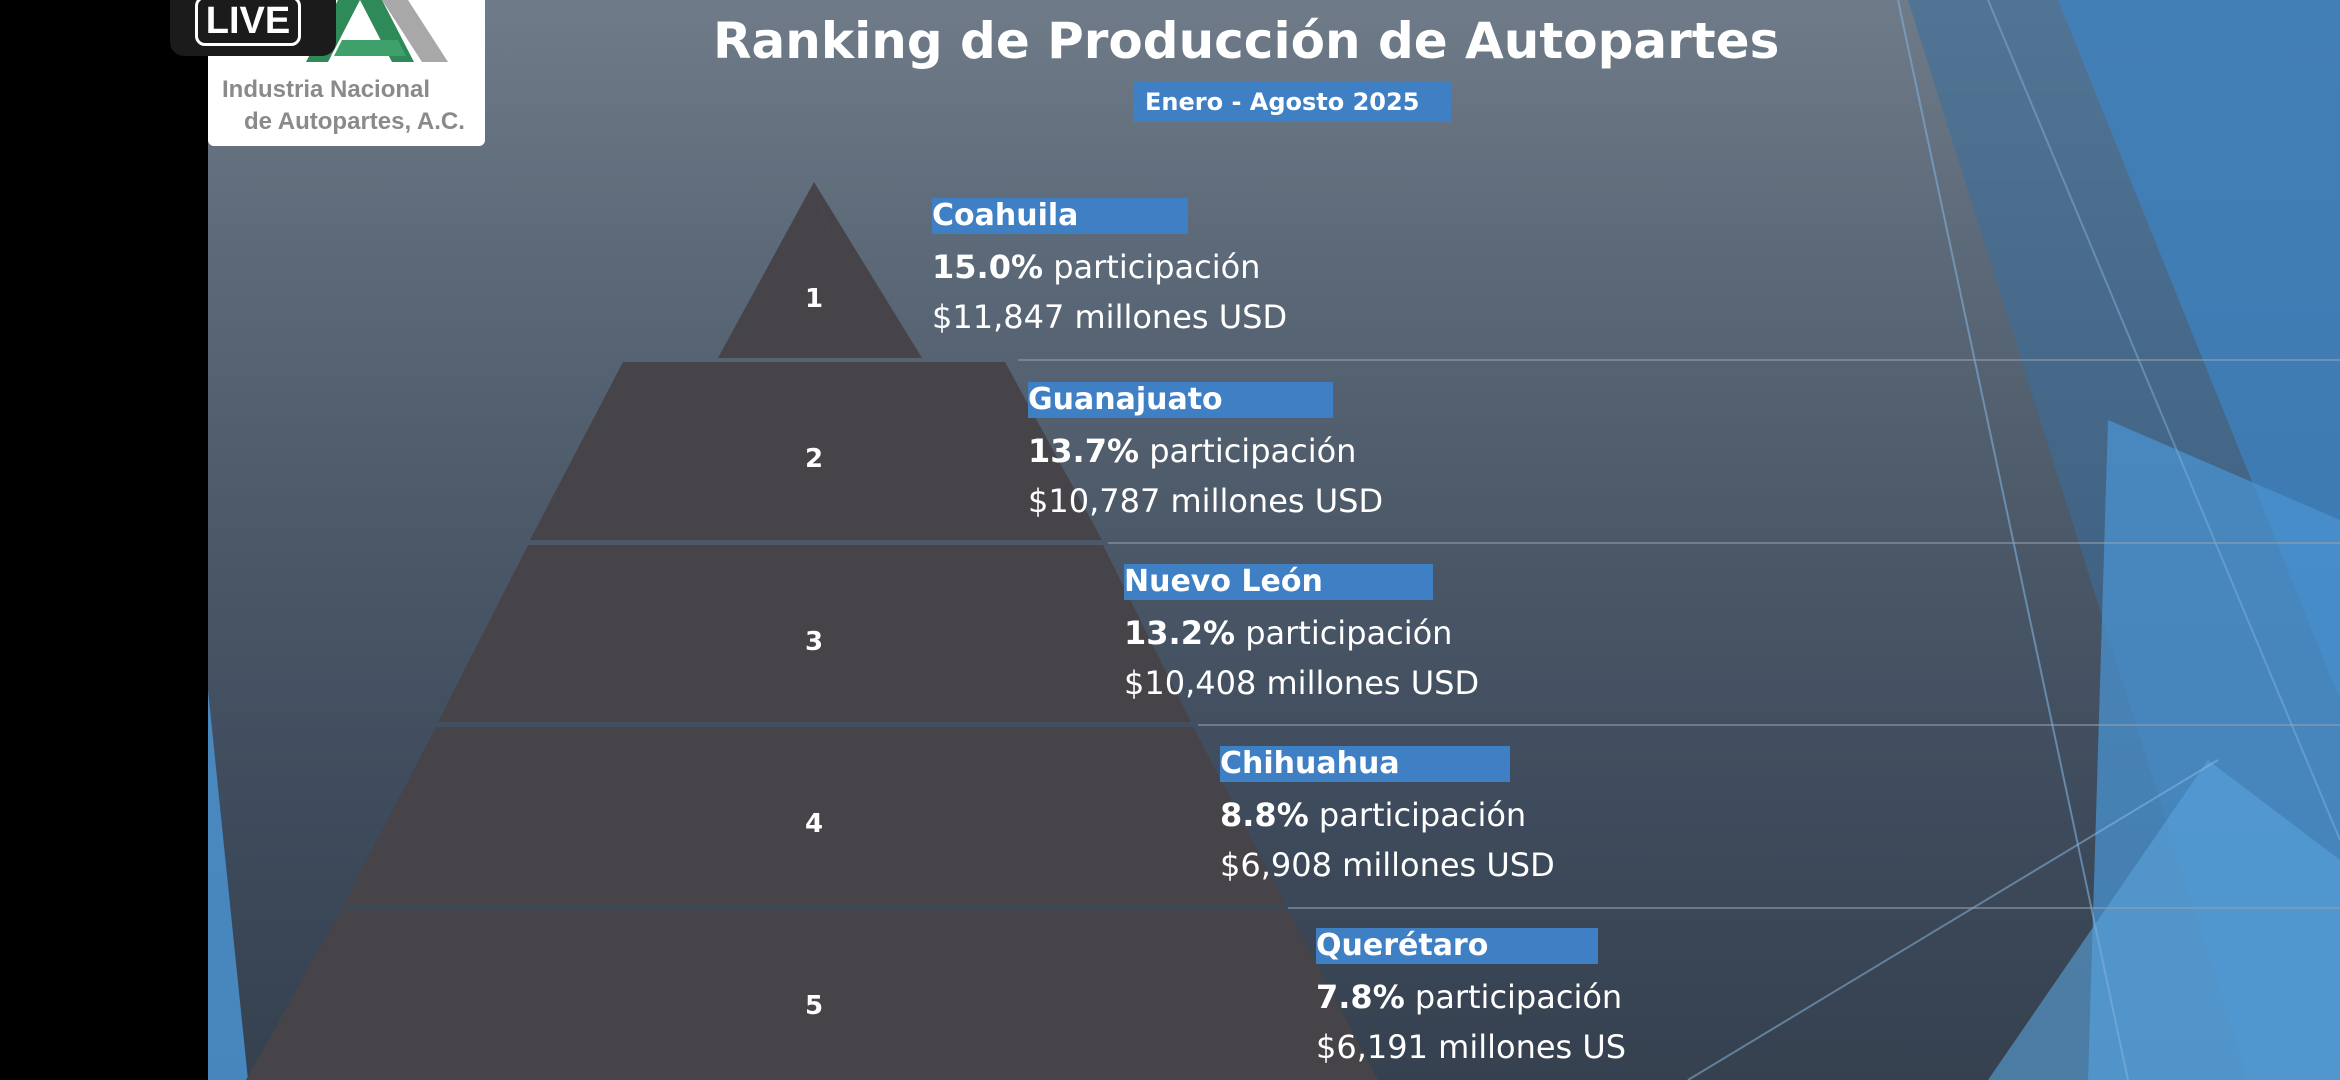  Describe the element at coordinates (1110, 317) in the screenshot. I see `production-value: $11,847 millones USD` at that location.